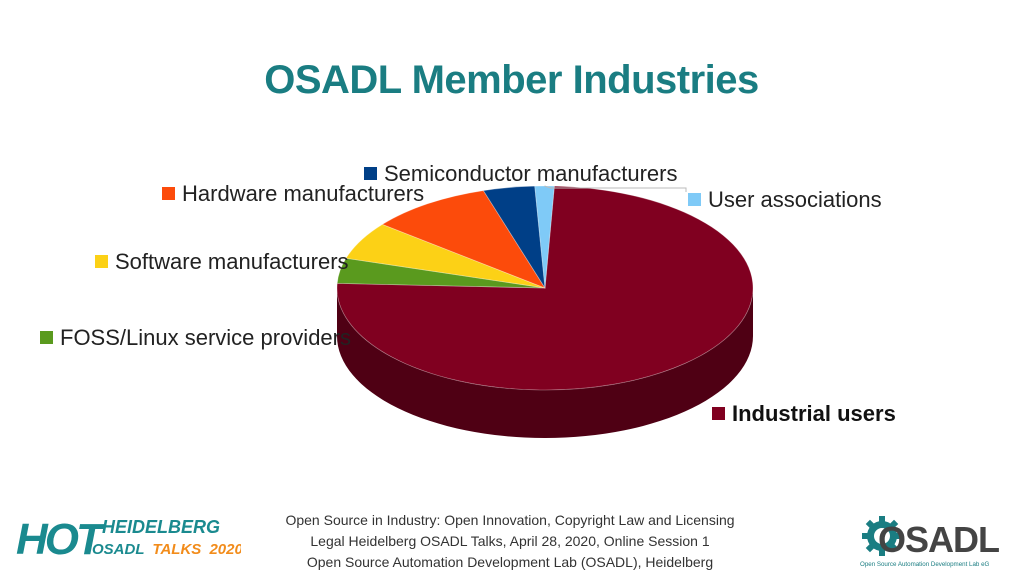 The image size is (1023, 576). What do you see at coordinates (128, 538) in the screenshot?
I see `hot-talks-logo: HOT HEIDELBERG OSADL TALKS 2020` at bounding box center [128, 538].